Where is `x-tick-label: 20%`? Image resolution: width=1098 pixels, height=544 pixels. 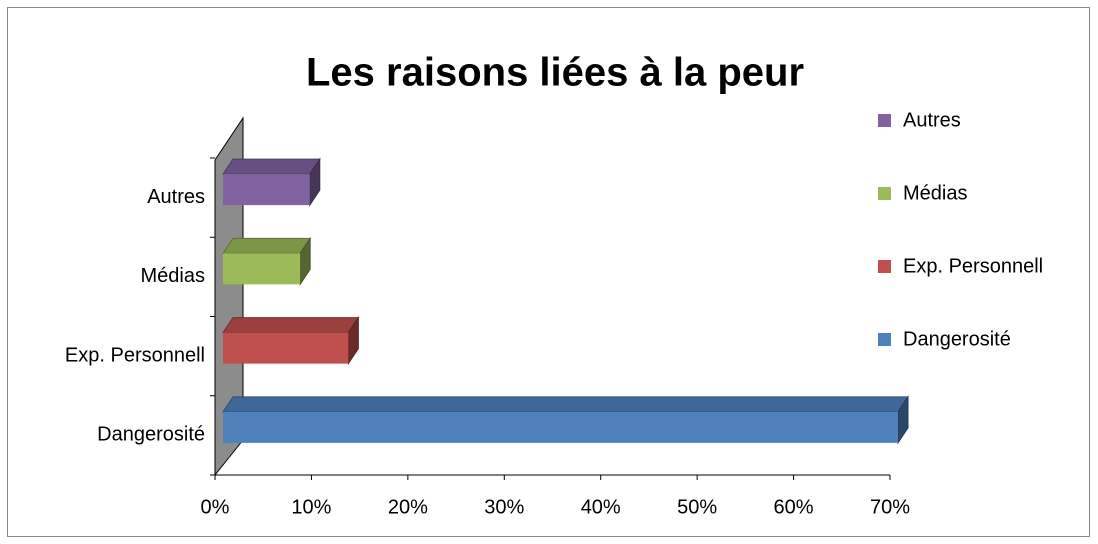
x-tick-label: 20% is located at coordinates (408, 507).